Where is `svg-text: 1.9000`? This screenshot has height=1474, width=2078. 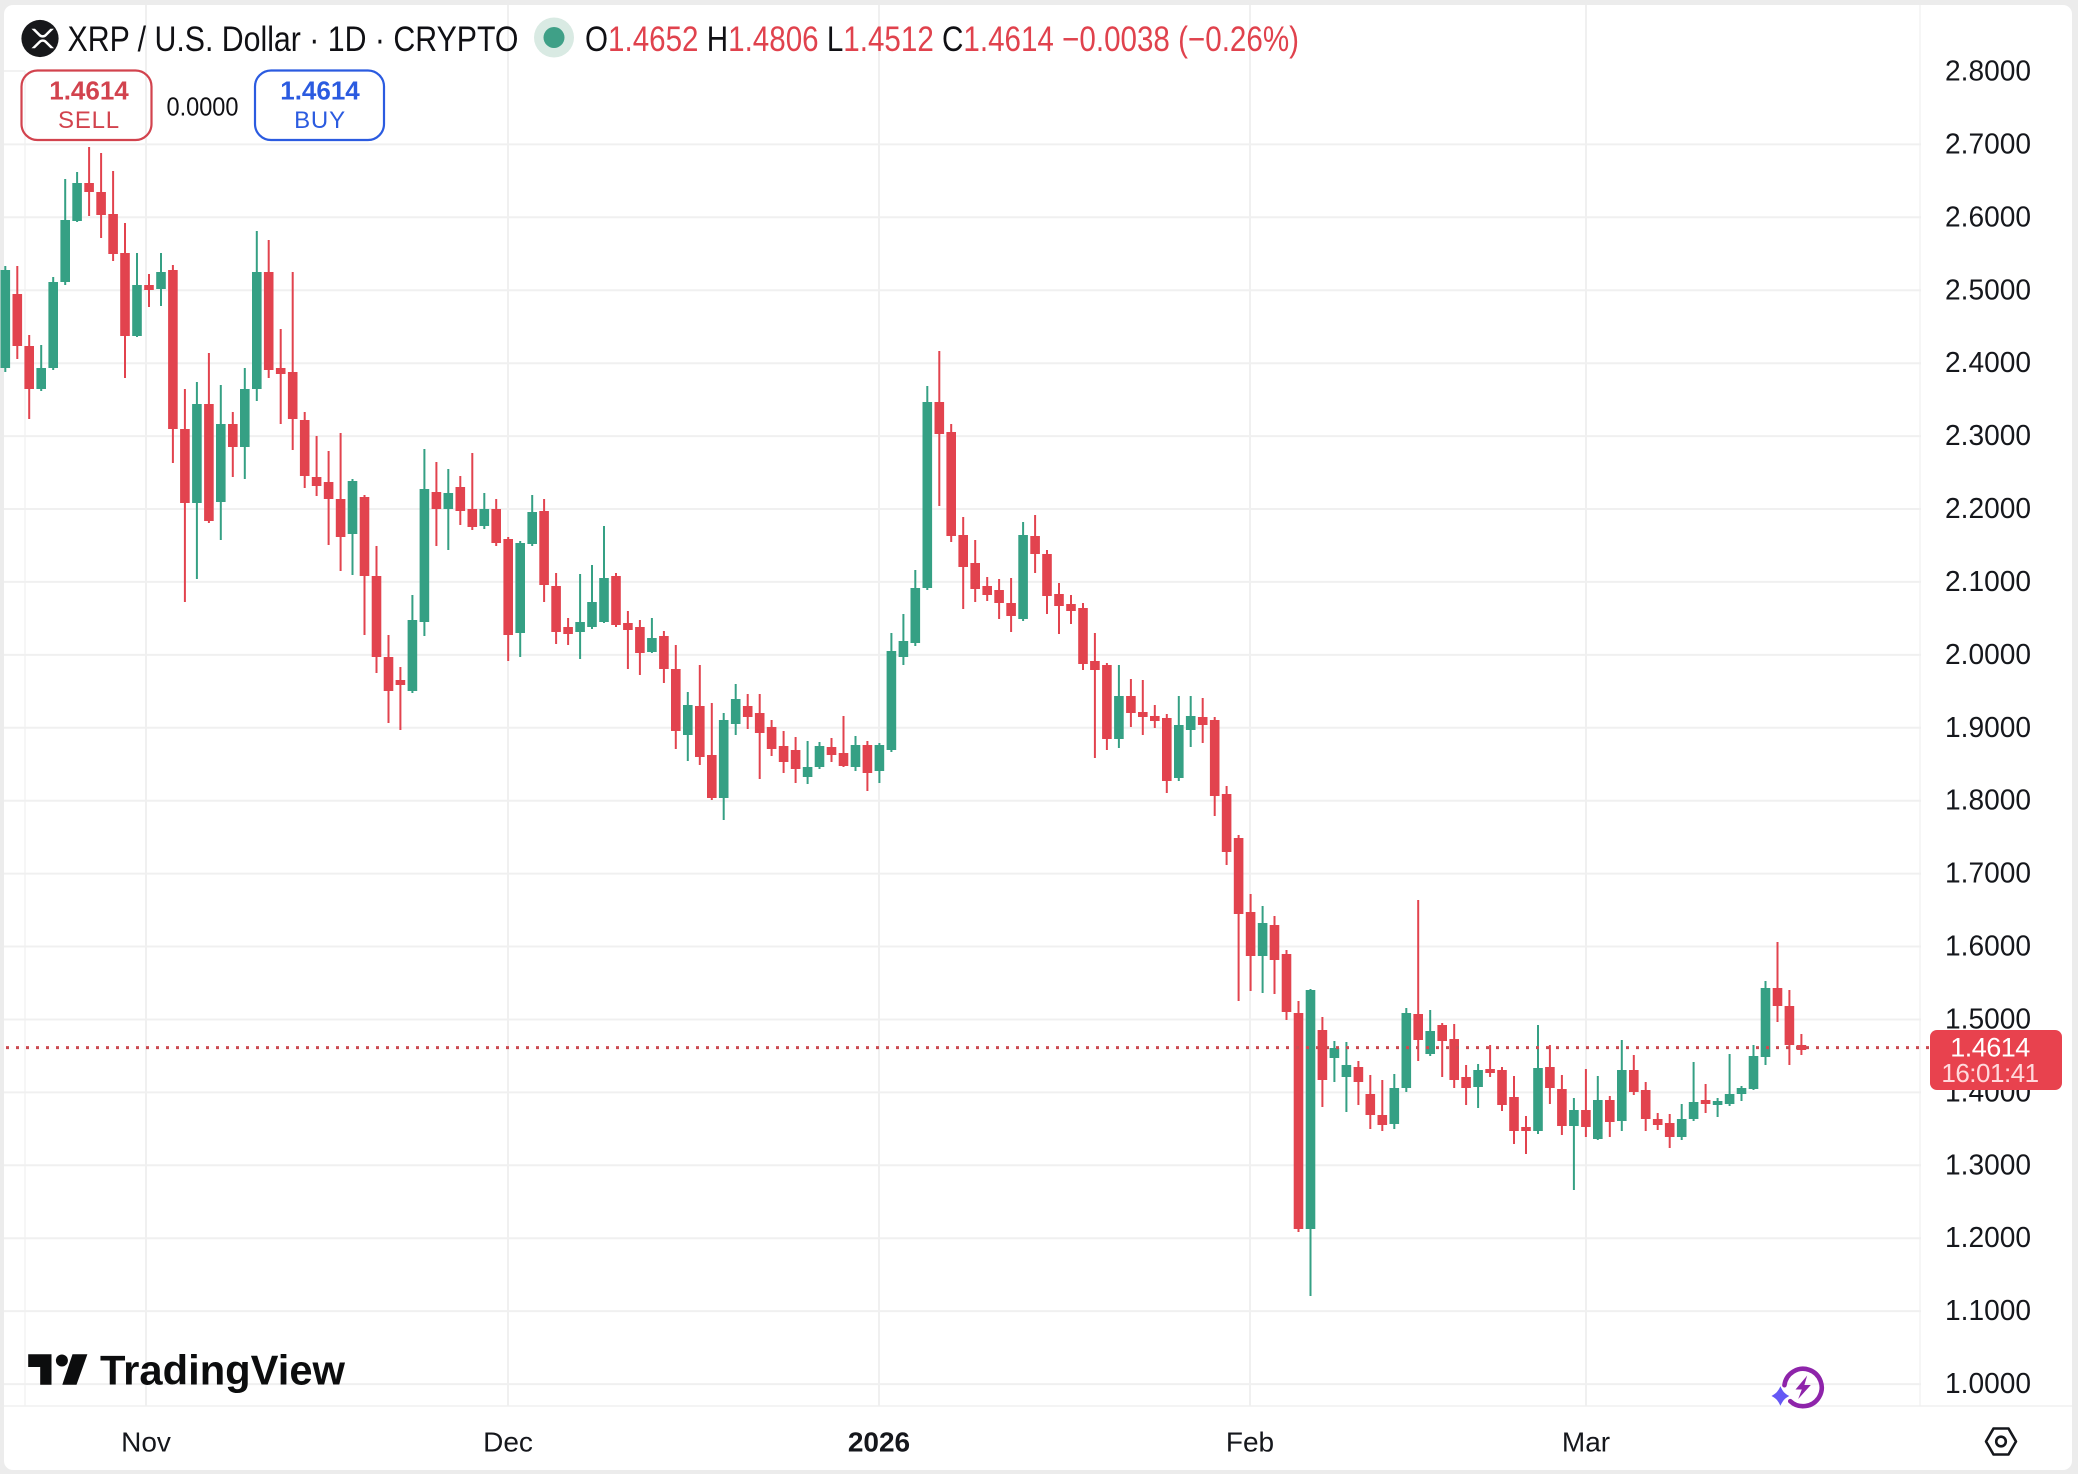 svg-text: 1.9000 is located at coordinates (1988, 728).